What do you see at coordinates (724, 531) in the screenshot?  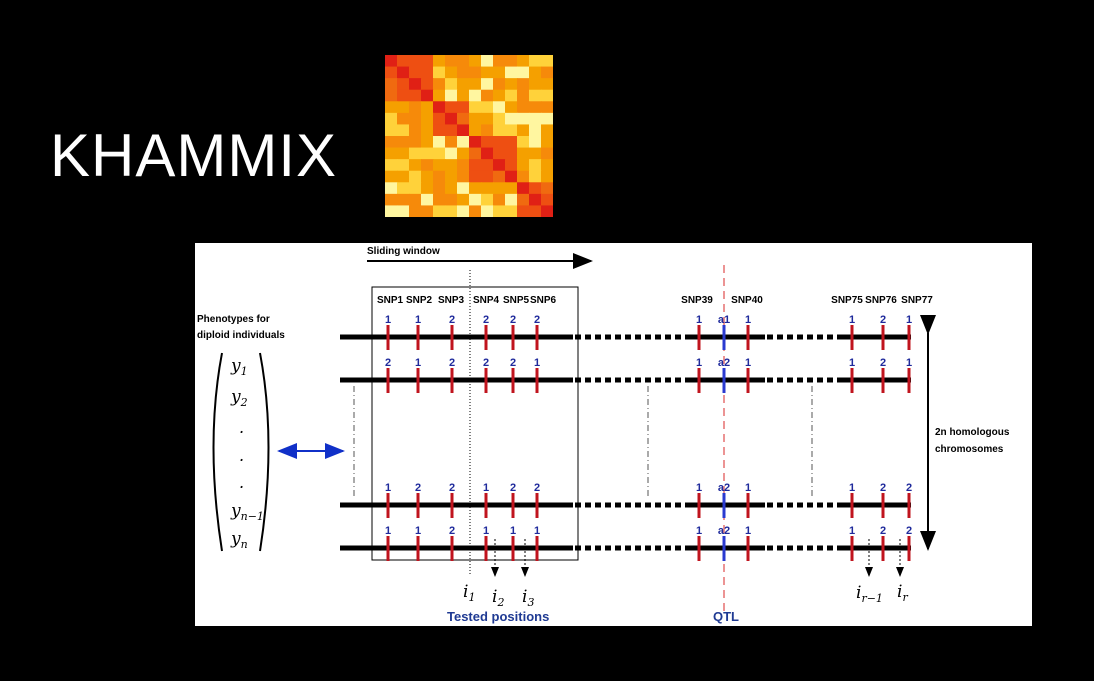 I see `allele-label: a2` at bounding box center [724, 531].